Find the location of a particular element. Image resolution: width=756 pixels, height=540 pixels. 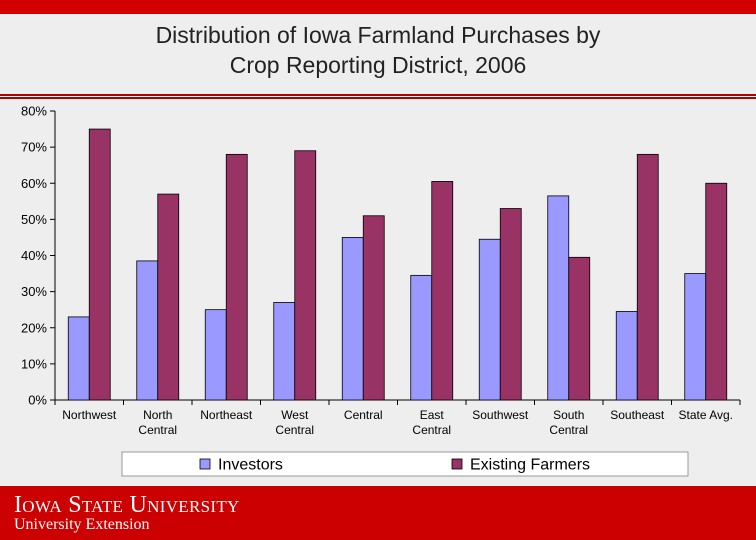

title-line-2: Crop Reporting District, 2006 is located at coordinates (378, 65).